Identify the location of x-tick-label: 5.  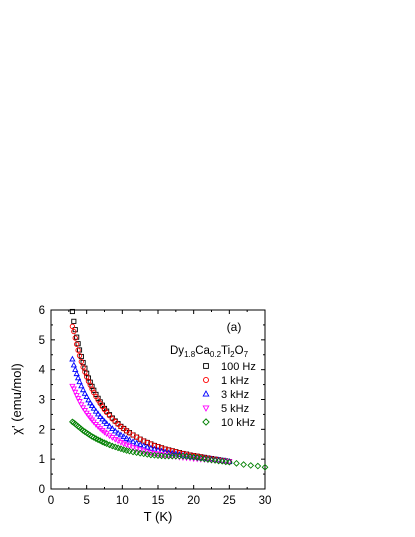
(86, 501).